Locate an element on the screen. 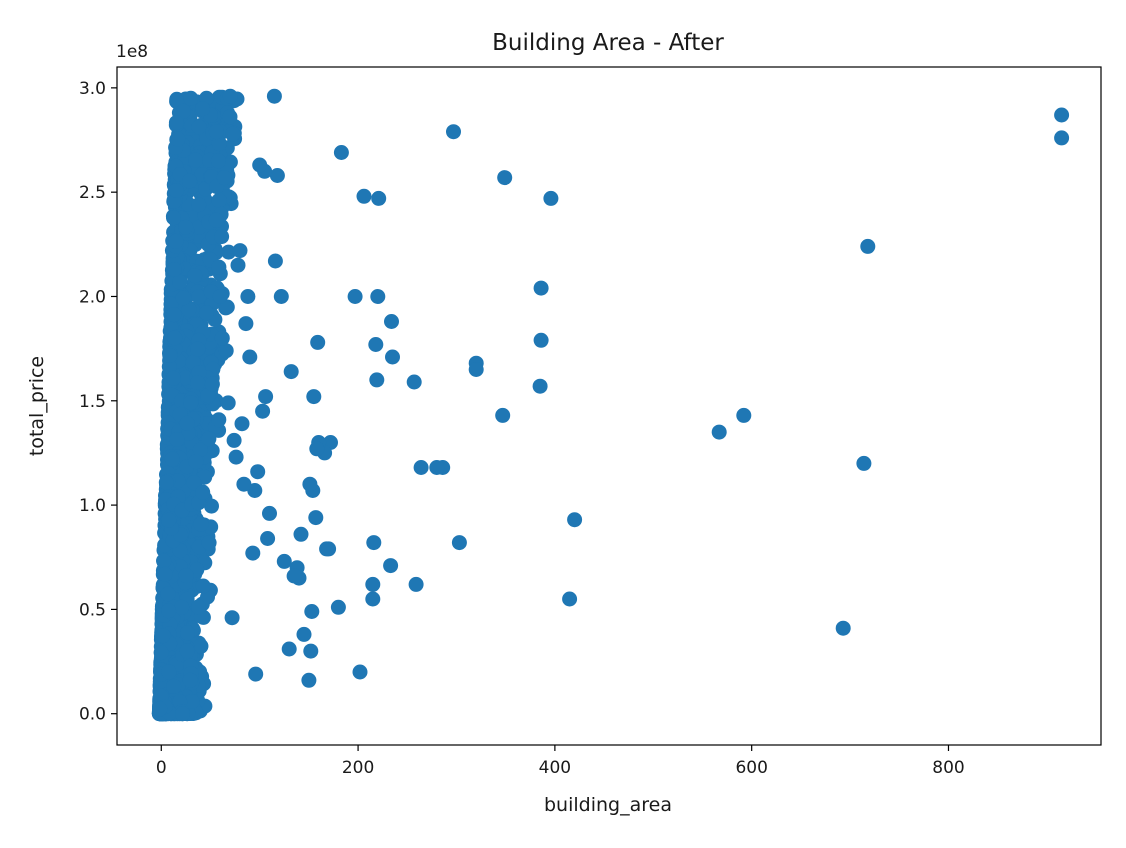  x-tick-label: 0 is located at coordinates (161, 768).